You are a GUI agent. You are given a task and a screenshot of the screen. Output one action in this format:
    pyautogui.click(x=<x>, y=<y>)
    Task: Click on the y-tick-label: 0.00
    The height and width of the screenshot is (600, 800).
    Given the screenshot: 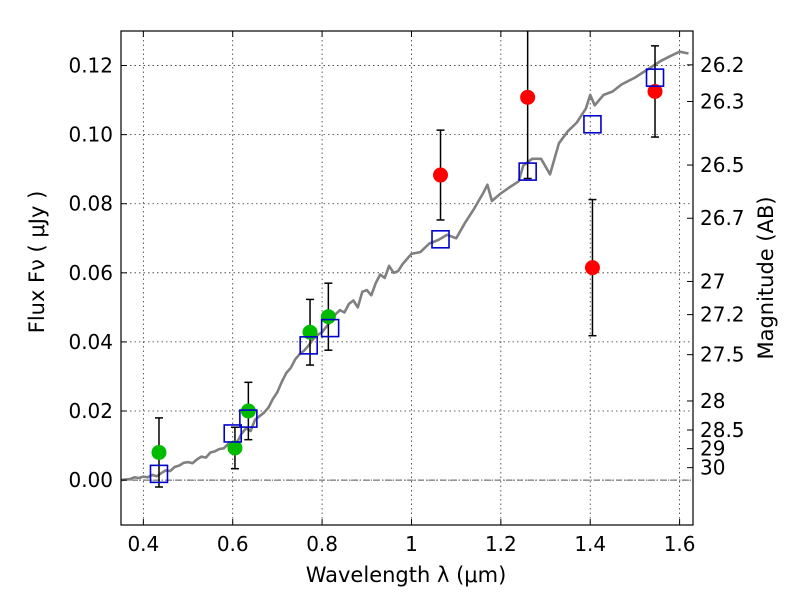 What is the action you would take?
    pyautogui.click(x=90, y=480)
    